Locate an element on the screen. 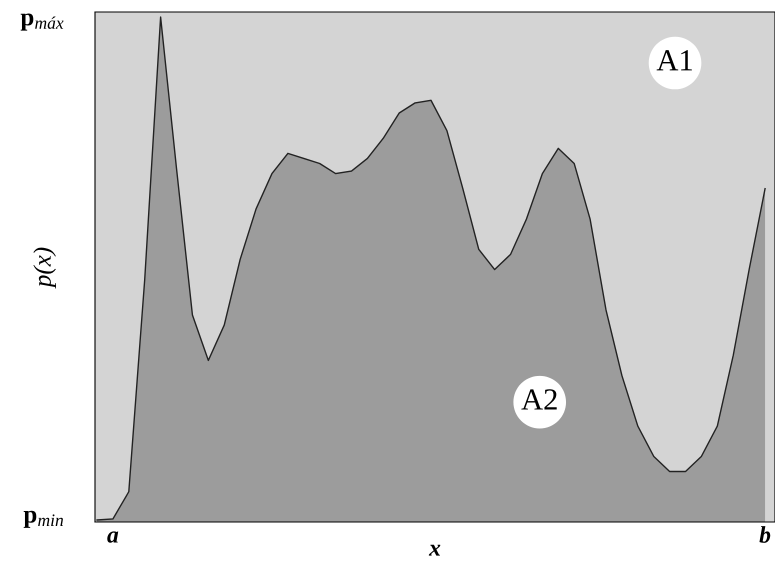 This screenshot has height=563, width=775. text: p$_{máx}$ is located at coordinates (42, 22).